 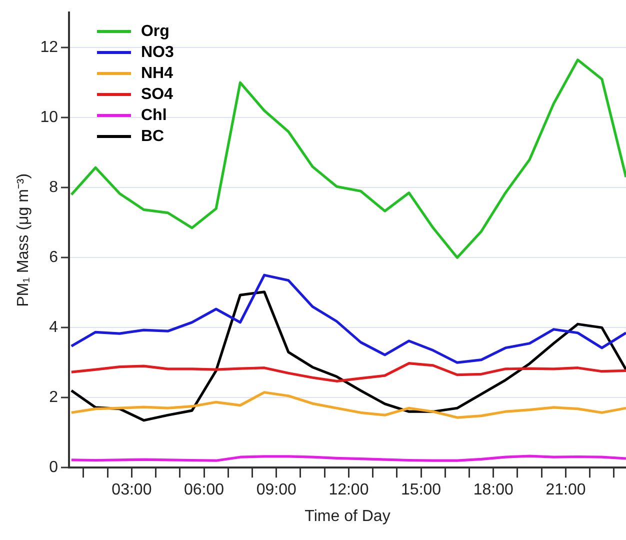 What do you see at coordinates (156, 74) in the screenshot?
I see `legend-label: NH4` at bounding box center [156, 74].